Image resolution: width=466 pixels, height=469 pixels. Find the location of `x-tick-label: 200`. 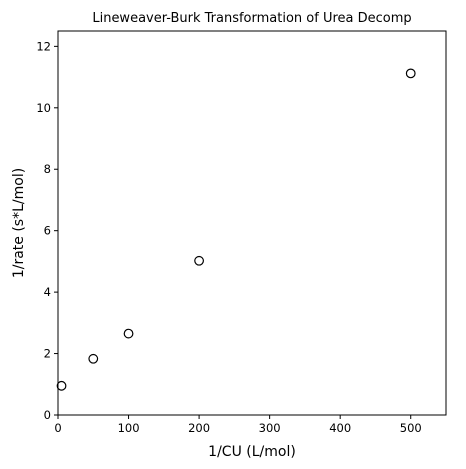

x-tick-label: 200 is located at coordinates (199, 428).